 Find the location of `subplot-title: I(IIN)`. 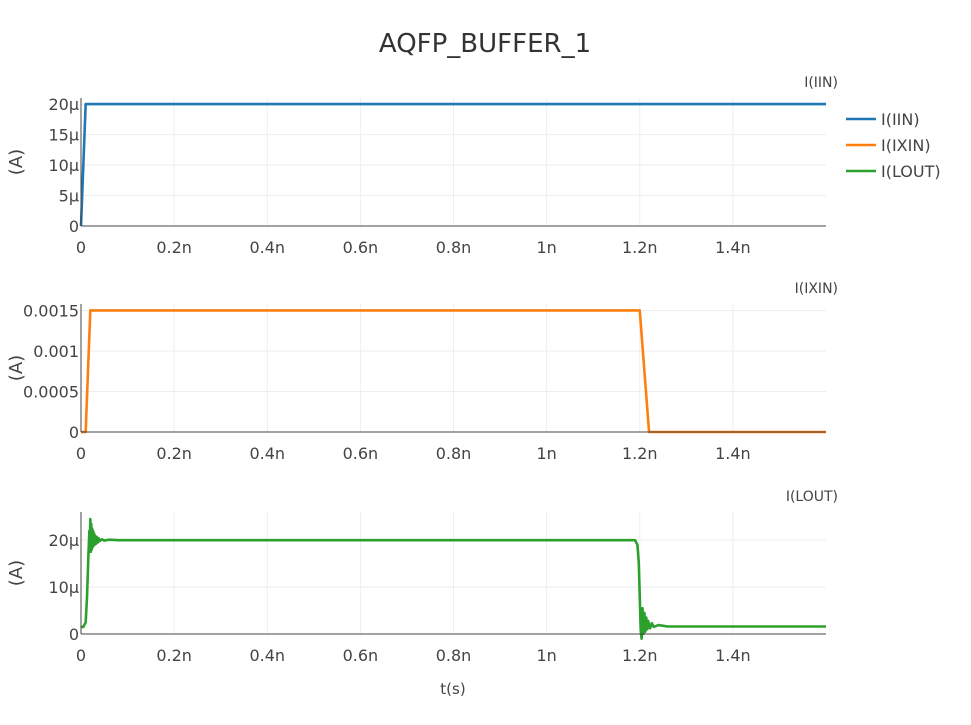

subplot-title: I(IIN) is located at coordinates (821, 83).